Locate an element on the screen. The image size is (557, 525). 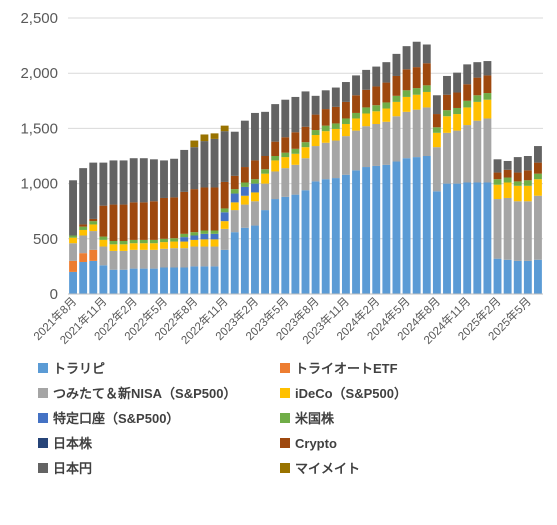
y-tick-label: 2,500 is located at coordinates (39, 18).